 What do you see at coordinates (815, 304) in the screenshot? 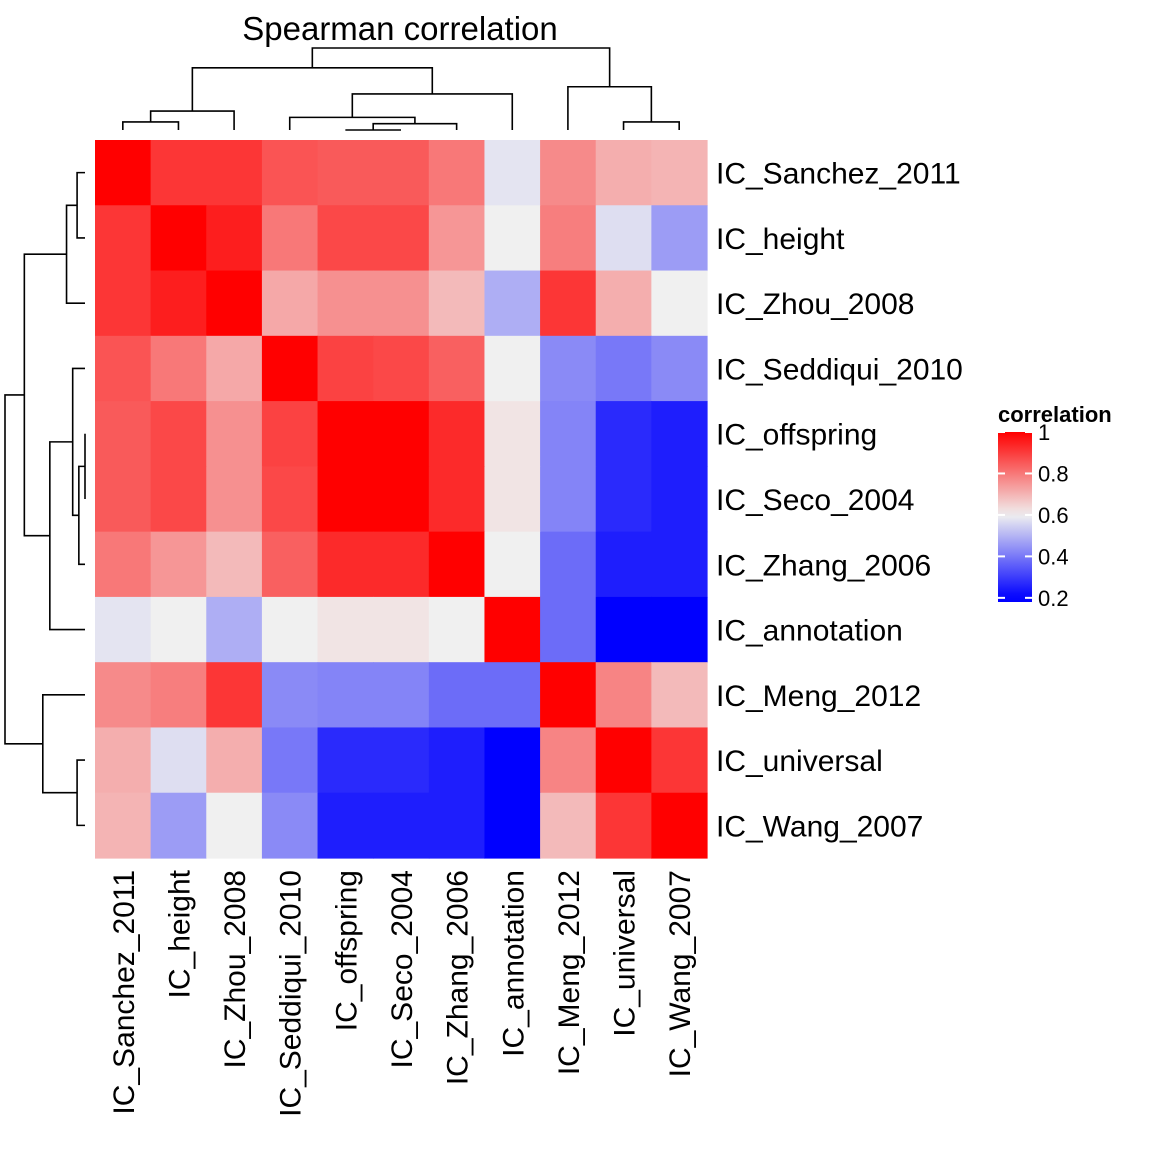
I see `row-label: IC_Zhou_2008` at bounding box center [815, 304].